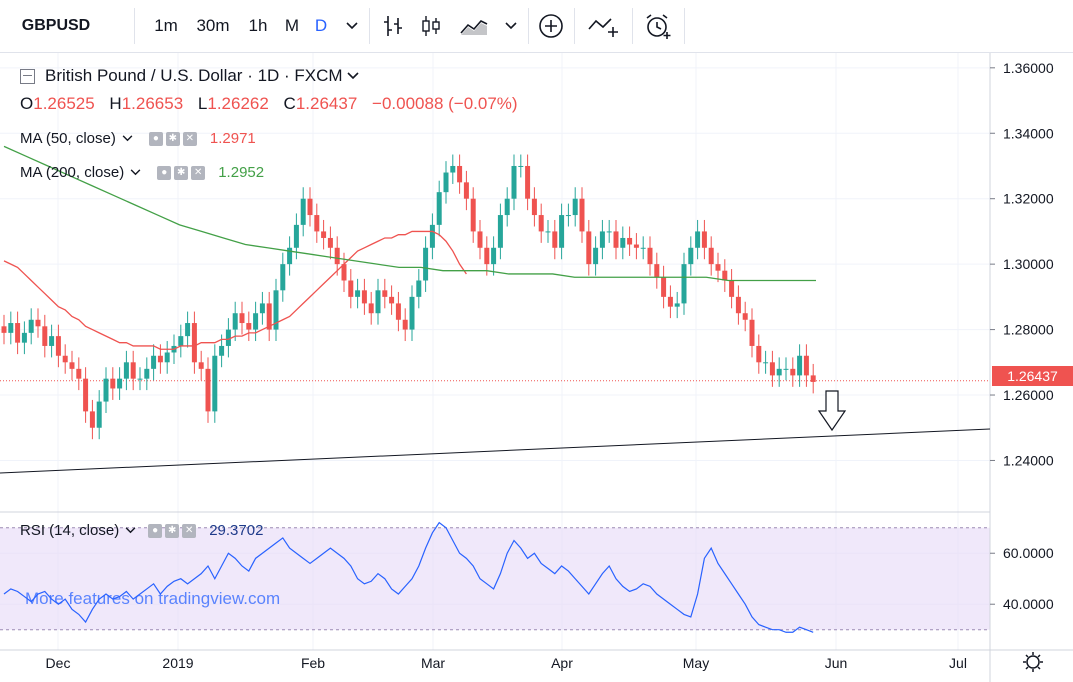 The height and width of the screenshot is (682, 1073). I want to click on rsi-label: RSI (14, close), so click(70, 530).